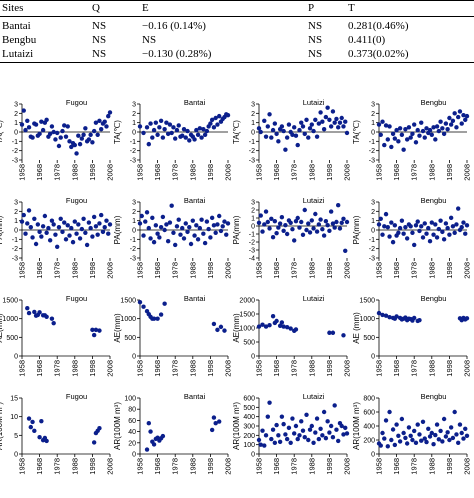 The image size is (474, 498). I want to click on y-tick-label: 1500, so click(247, 315).